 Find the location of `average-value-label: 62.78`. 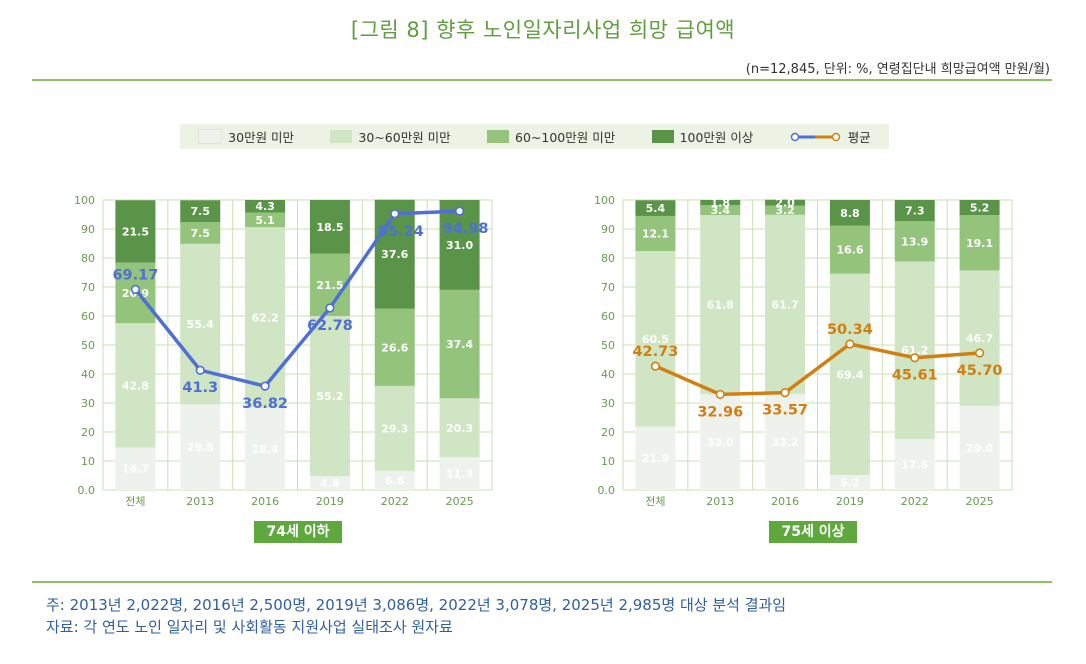

average-value-label: 62.78 is located at coordinates (330, 326).